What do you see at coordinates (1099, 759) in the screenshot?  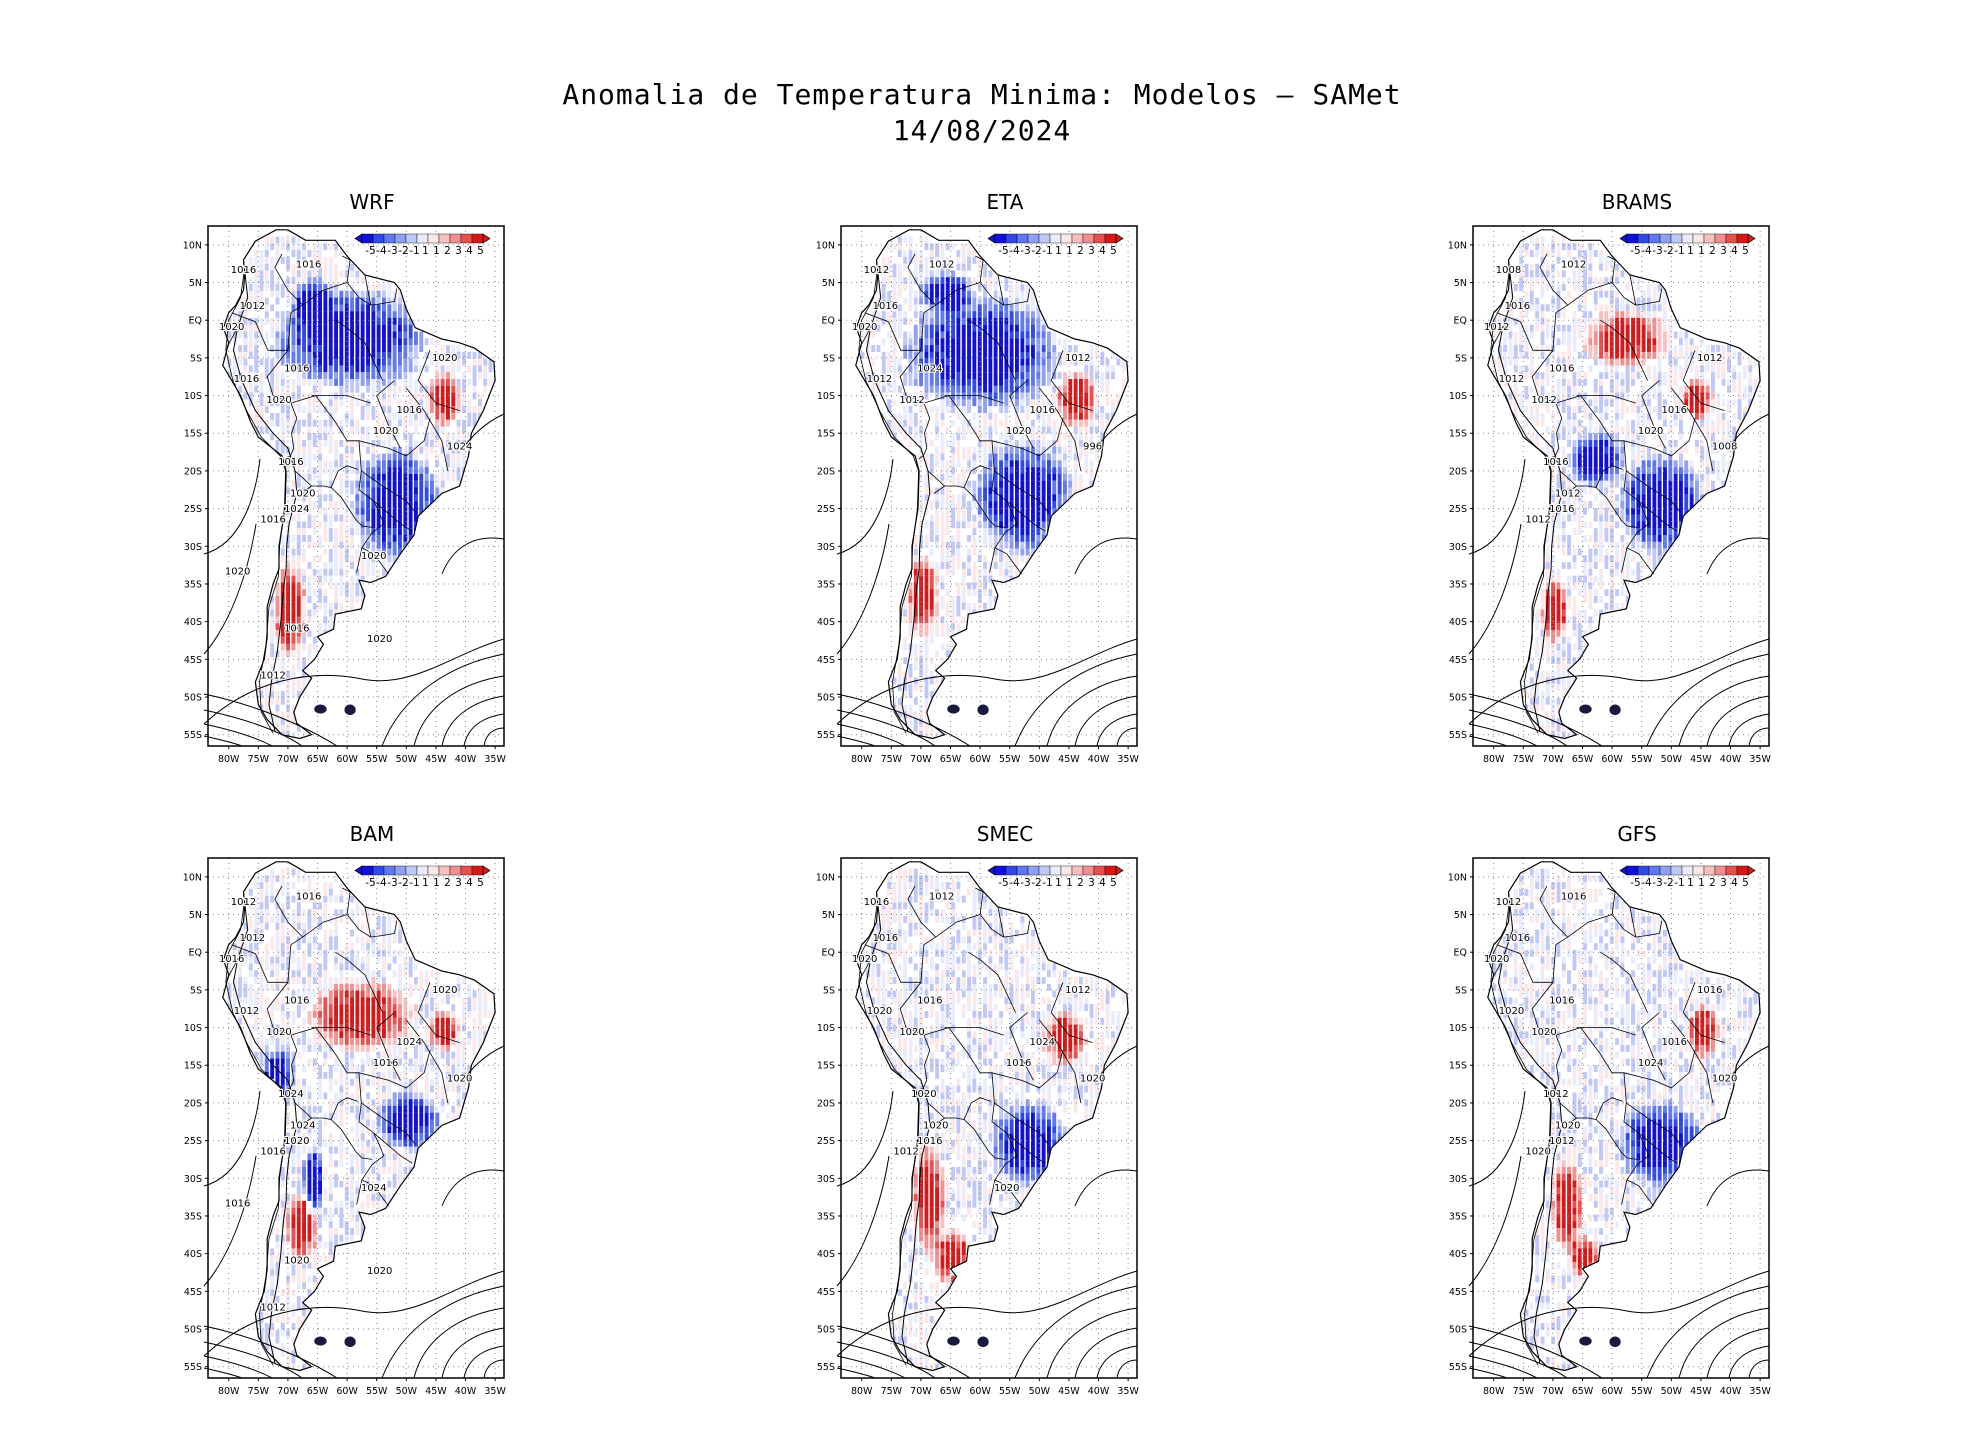 I see `lon-tick-label: 40W` at bounding box center [1099, 759].